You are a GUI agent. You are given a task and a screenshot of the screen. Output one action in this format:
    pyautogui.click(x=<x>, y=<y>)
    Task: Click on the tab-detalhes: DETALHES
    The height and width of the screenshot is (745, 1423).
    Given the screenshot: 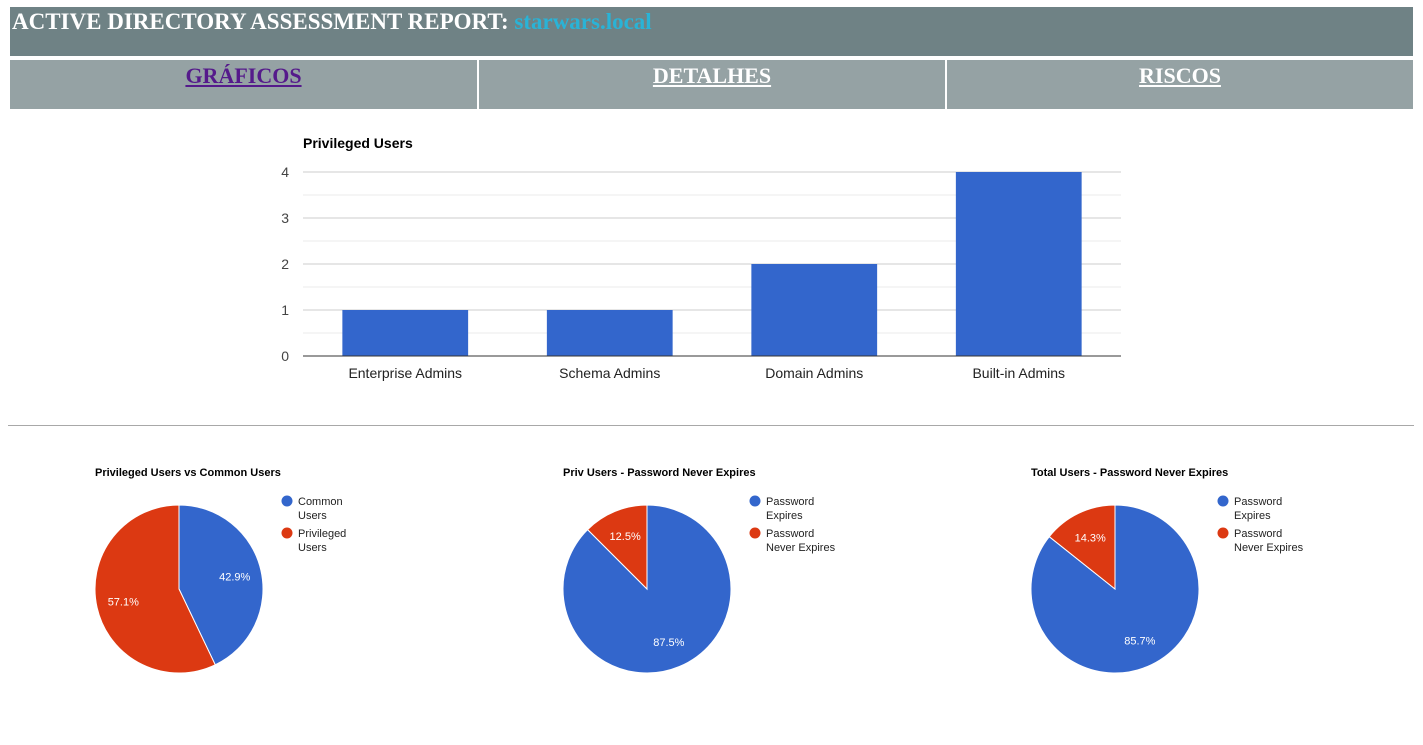 What is the action you would take?
    pyautogui.click(x=711, y=84)
    